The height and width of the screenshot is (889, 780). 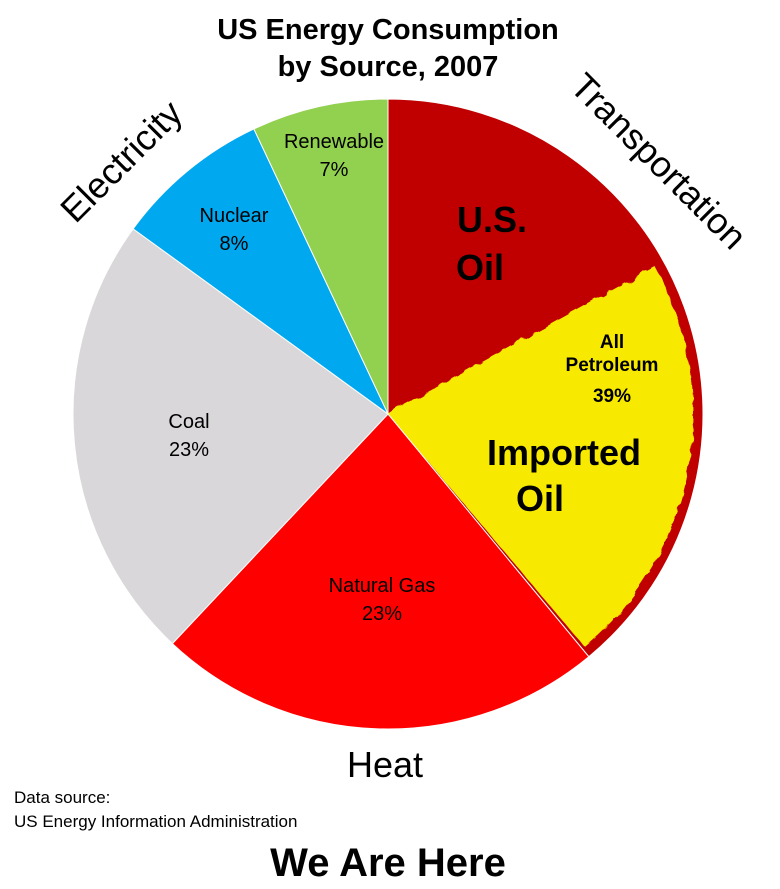 What do you see at coordinates (382, 614) in the screenshot?
I see `natural-gas-value: 23%` at bounding box center [382, 614].